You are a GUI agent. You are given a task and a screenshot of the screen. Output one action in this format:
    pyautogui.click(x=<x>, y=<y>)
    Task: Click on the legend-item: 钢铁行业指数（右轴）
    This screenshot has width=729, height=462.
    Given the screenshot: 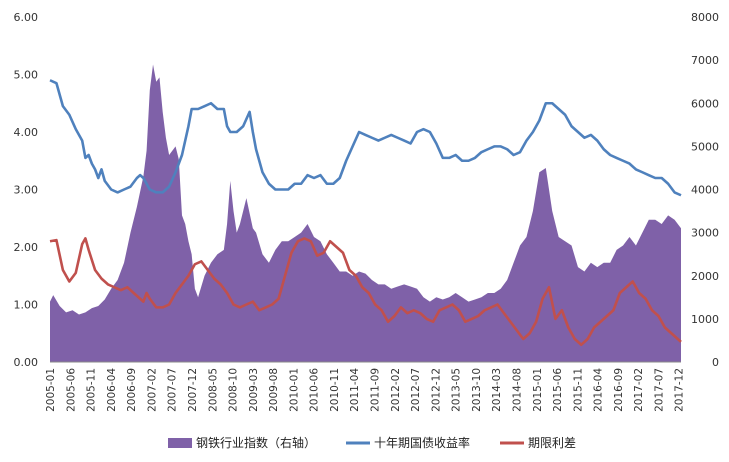 What is the action you would take?
    pyautogui.click(x=242, y=442)
    